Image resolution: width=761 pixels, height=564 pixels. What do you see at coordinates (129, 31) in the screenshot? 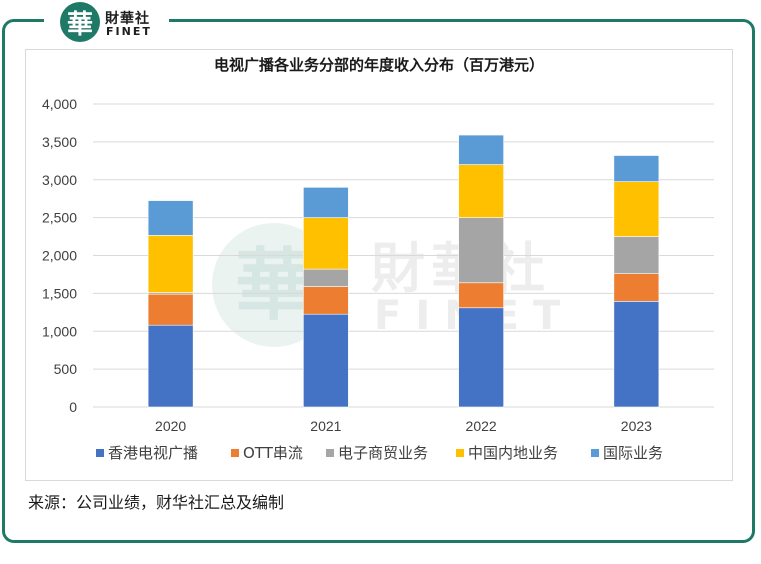
I see `brand-name-en: FINET` at bounding box center [129, 31].